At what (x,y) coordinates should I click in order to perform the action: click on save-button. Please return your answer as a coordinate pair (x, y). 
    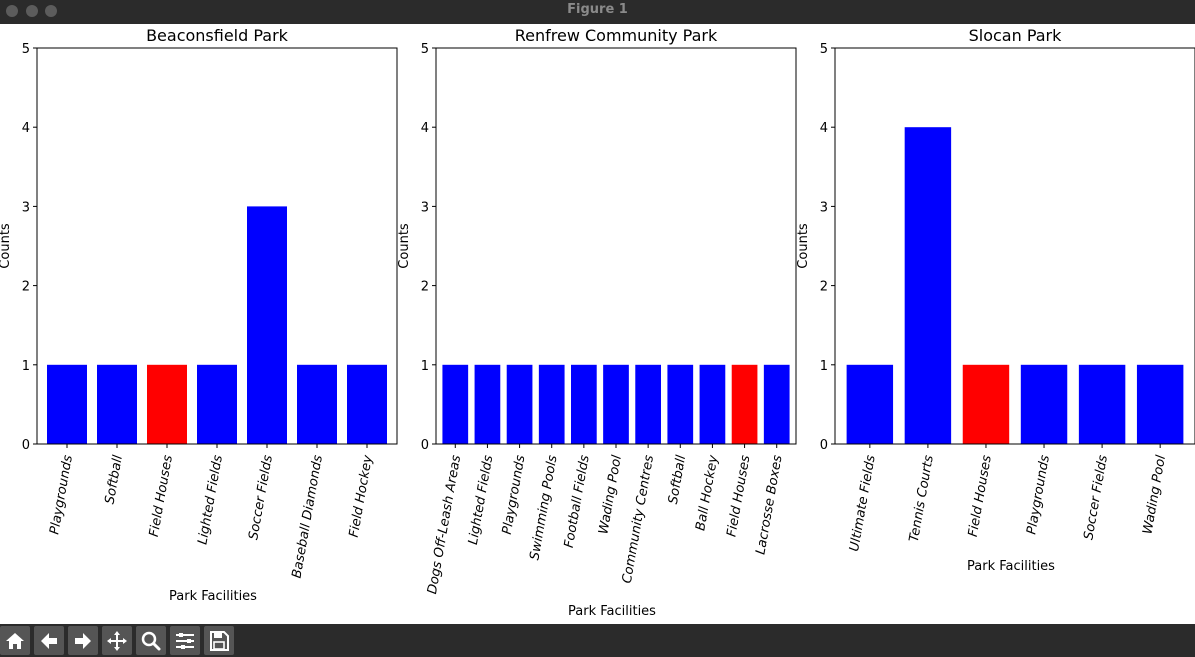
    Looking at the image, I should click on (219, 640).